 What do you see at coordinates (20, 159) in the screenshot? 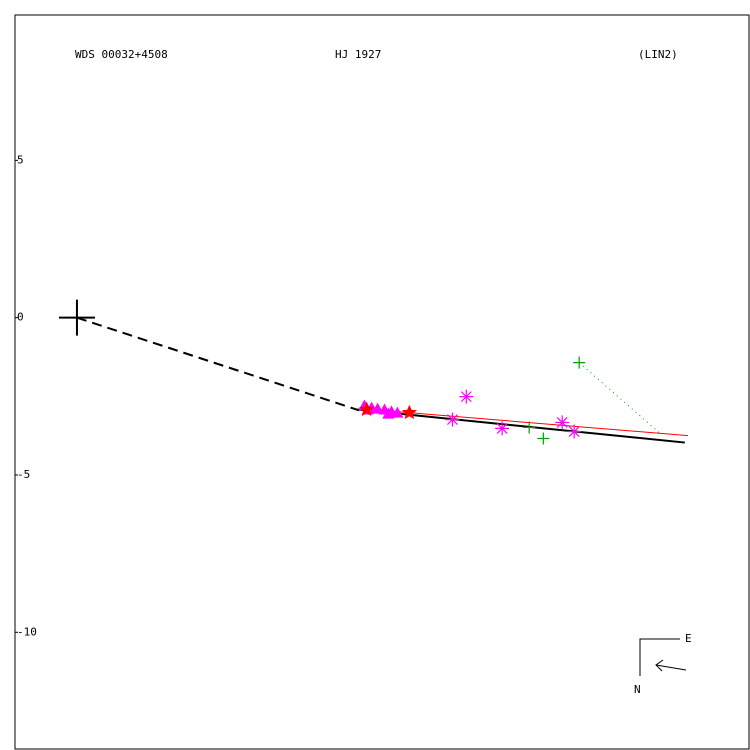
I see `y-tick-label: 5` at bounding box center [20, 159].